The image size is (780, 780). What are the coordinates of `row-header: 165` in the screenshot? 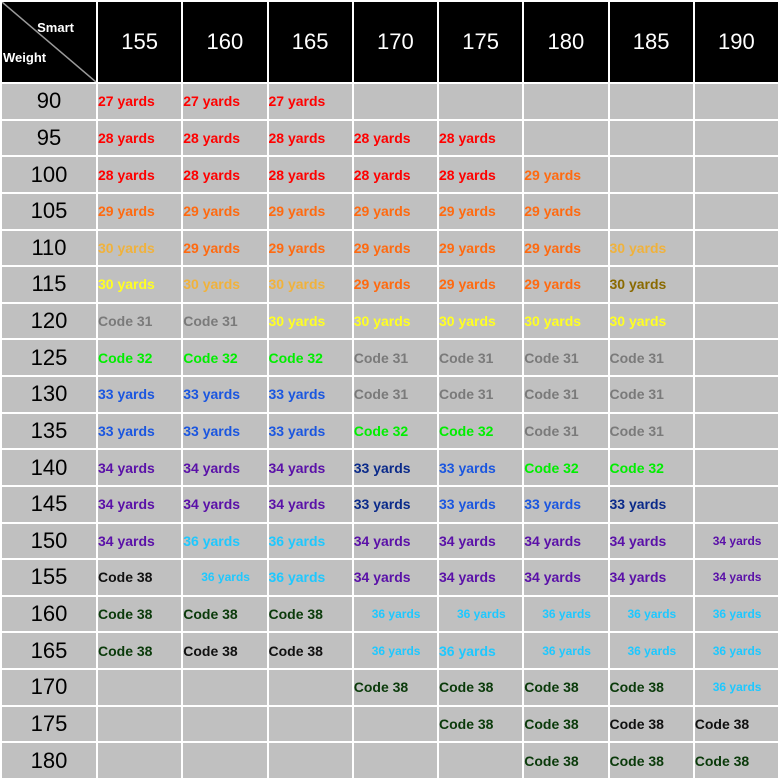 It's located at (49, 650).